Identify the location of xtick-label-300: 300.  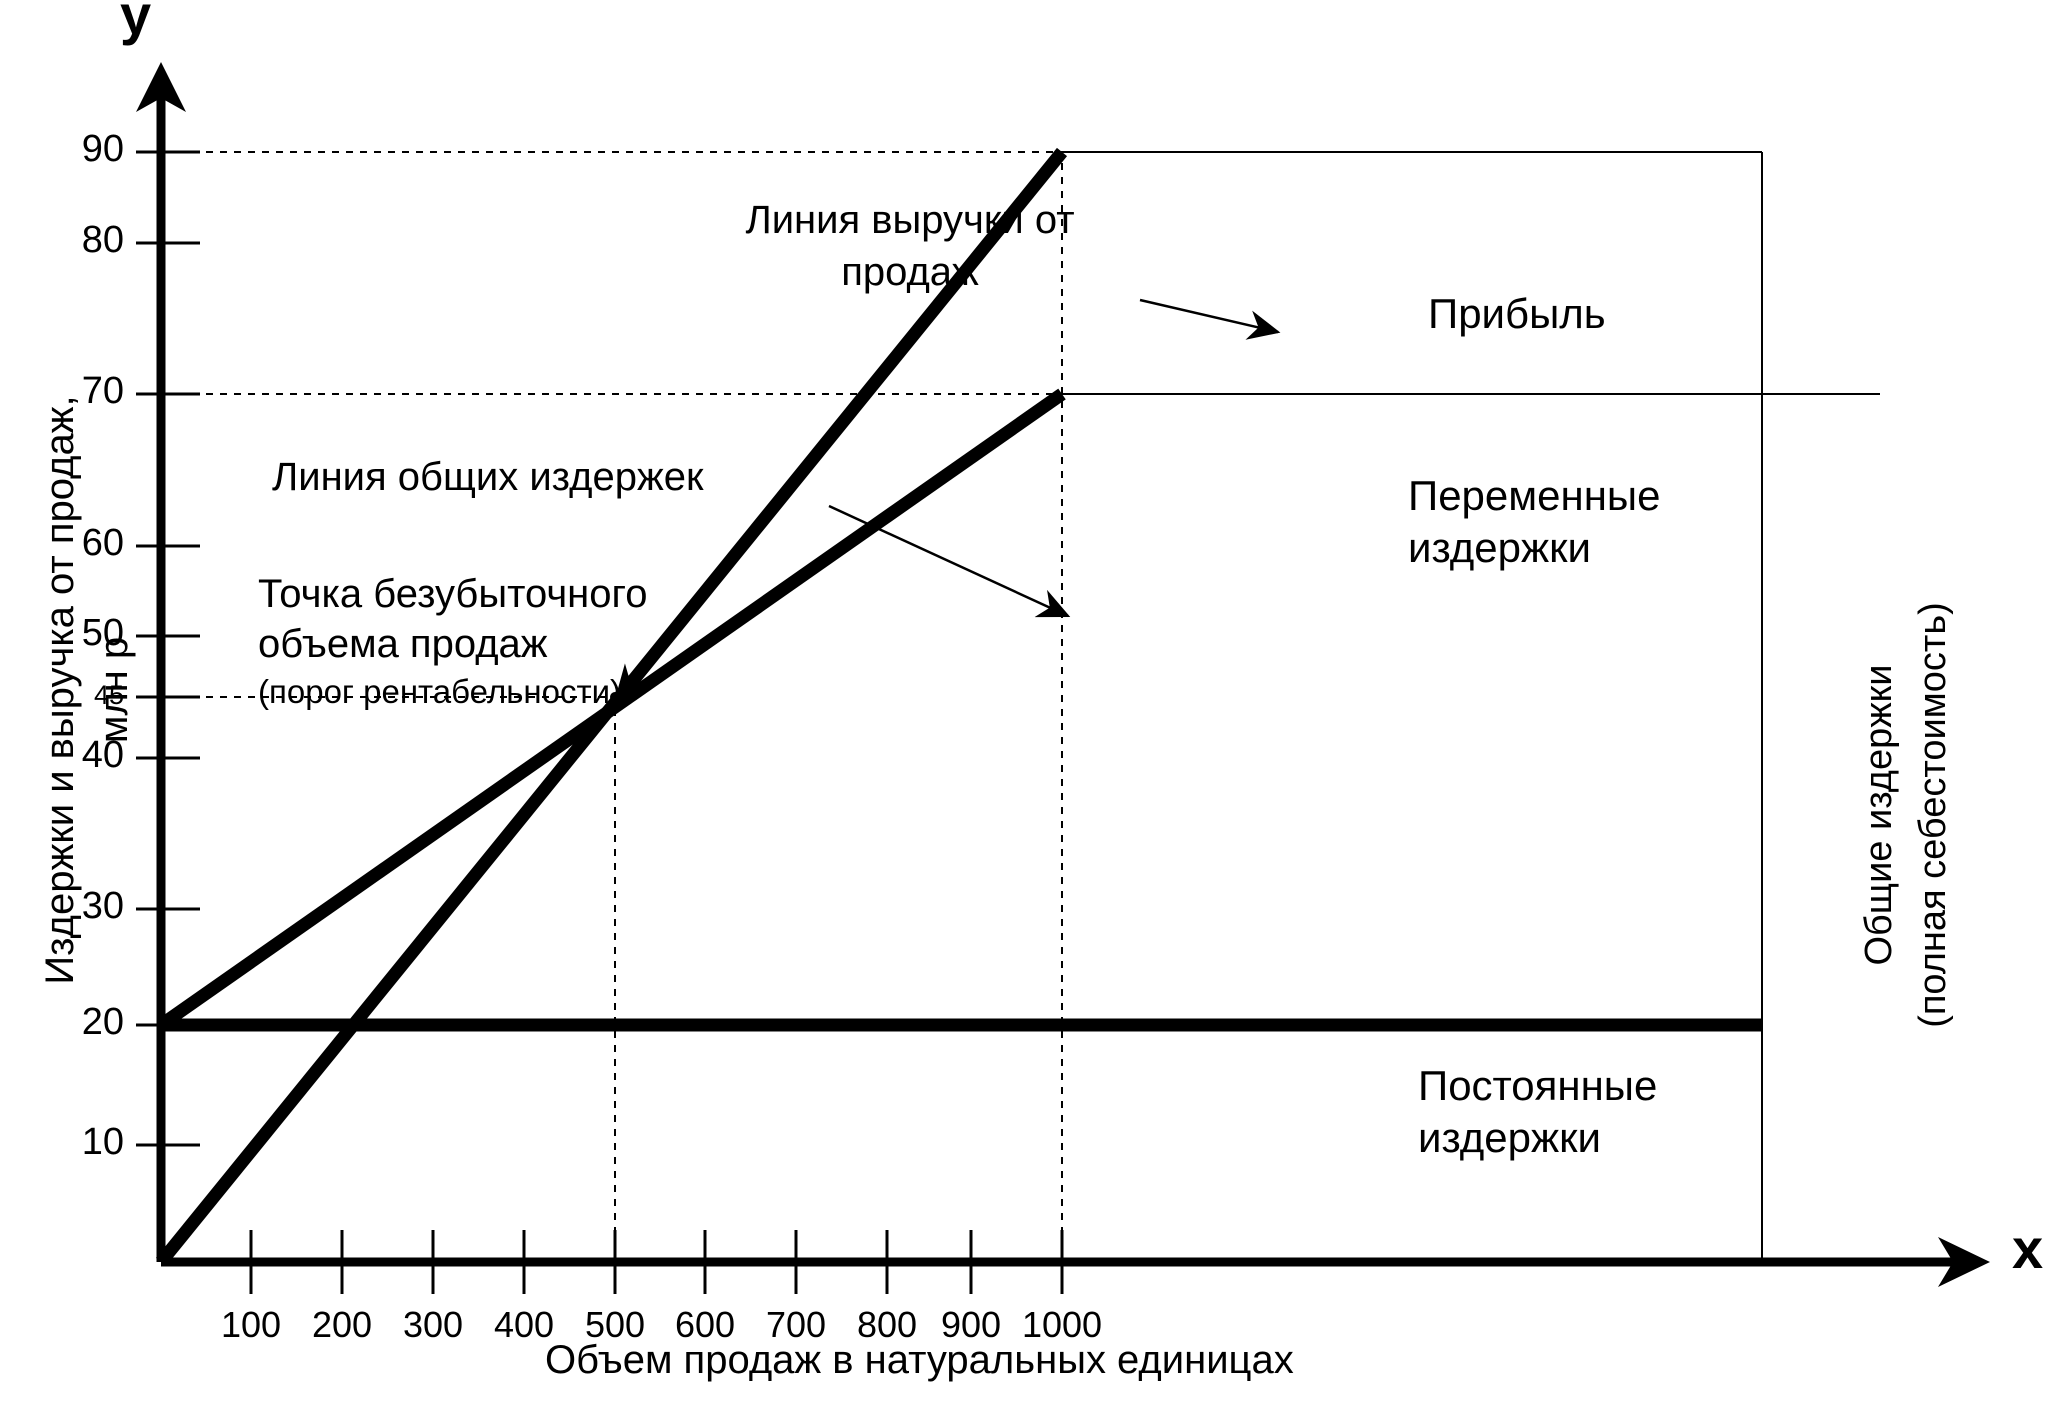
(433, 1324).